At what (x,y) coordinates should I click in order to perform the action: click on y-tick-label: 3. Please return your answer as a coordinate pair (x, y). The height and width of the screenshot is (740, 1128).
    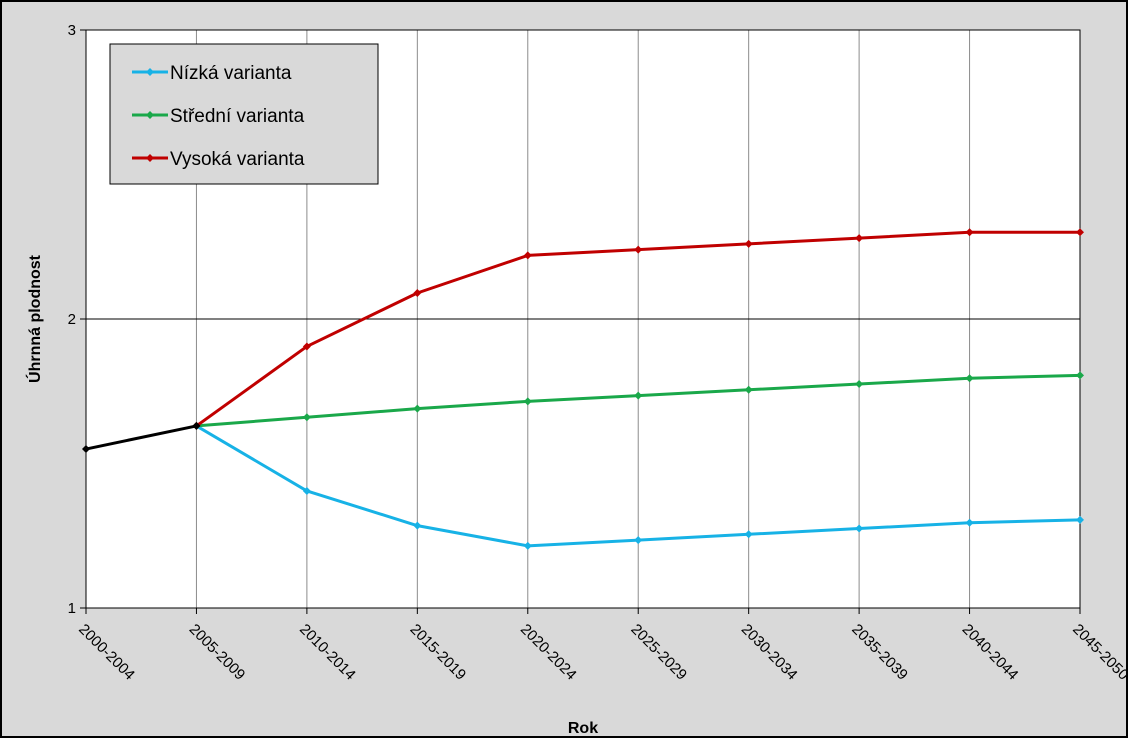
    Looking at the image, I should click on (72, 30).